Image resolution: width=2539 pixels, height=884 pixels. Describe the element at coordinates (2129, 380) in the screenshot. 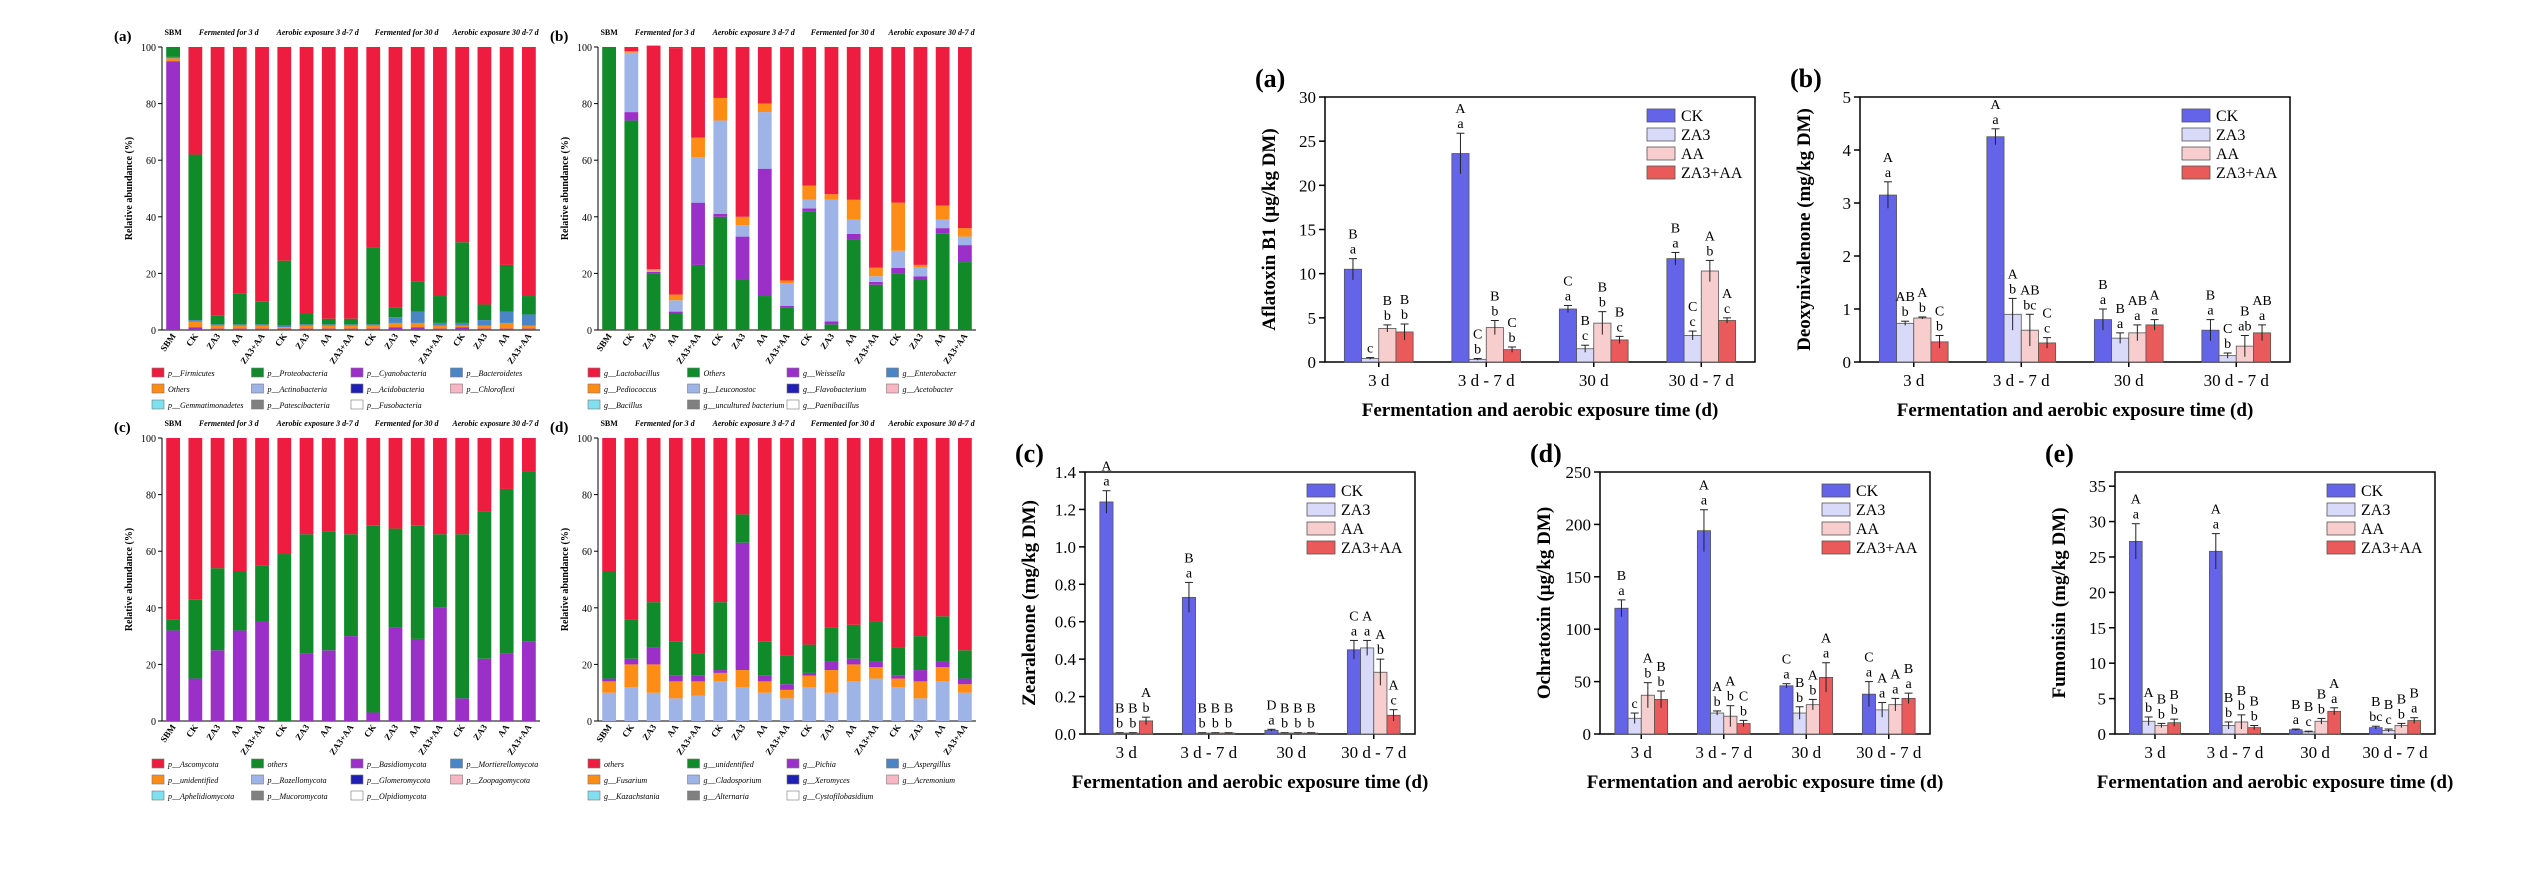

I see `x-tick-label: 30 d` at that location.